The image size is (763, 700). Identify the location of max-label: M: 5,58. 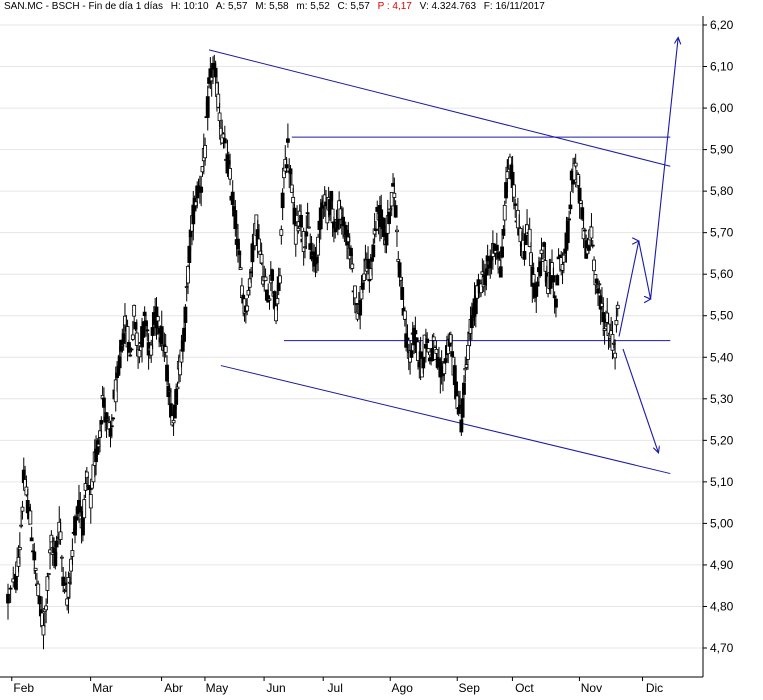
(272, 6).